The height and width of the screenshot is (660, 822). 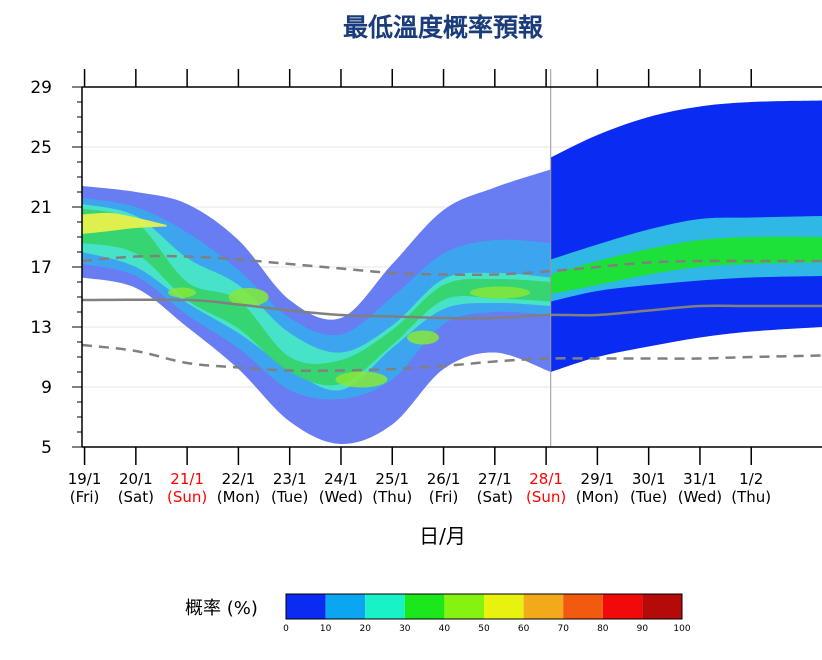 I want to click on legend-tick-label: 80, so click(x=603, y=629).